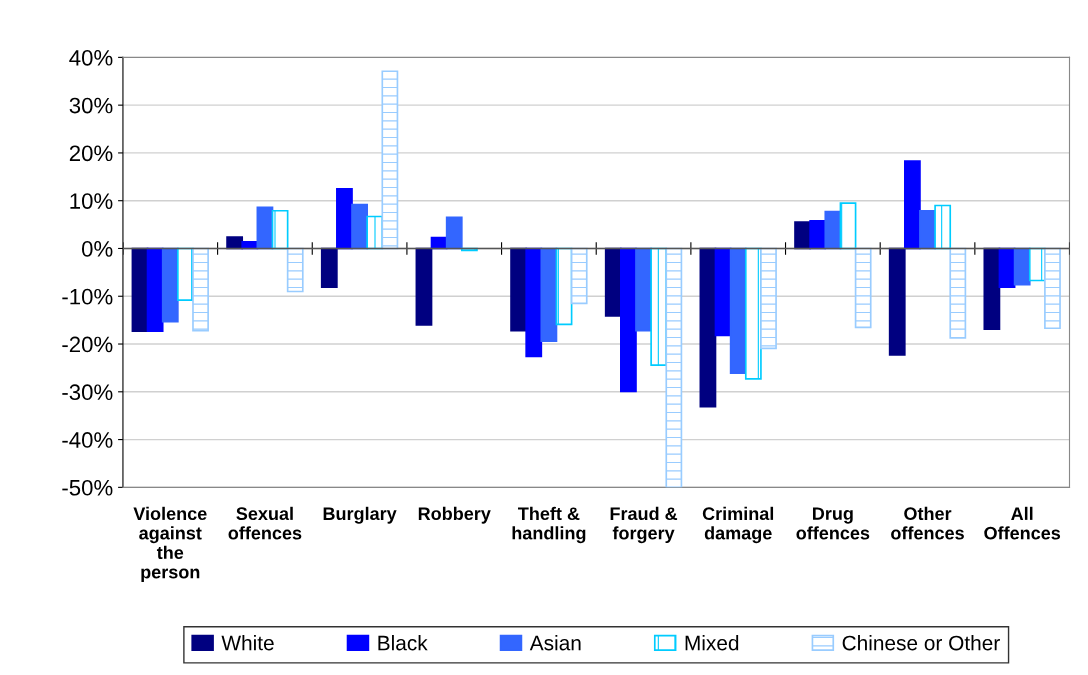 Image resolution: width=1088 pixels, height=675 pixels. What do you see at coordinates (97, 249) in the screenshot?
I see `y-tick-label: 0%` at bounding box center [97, 249].